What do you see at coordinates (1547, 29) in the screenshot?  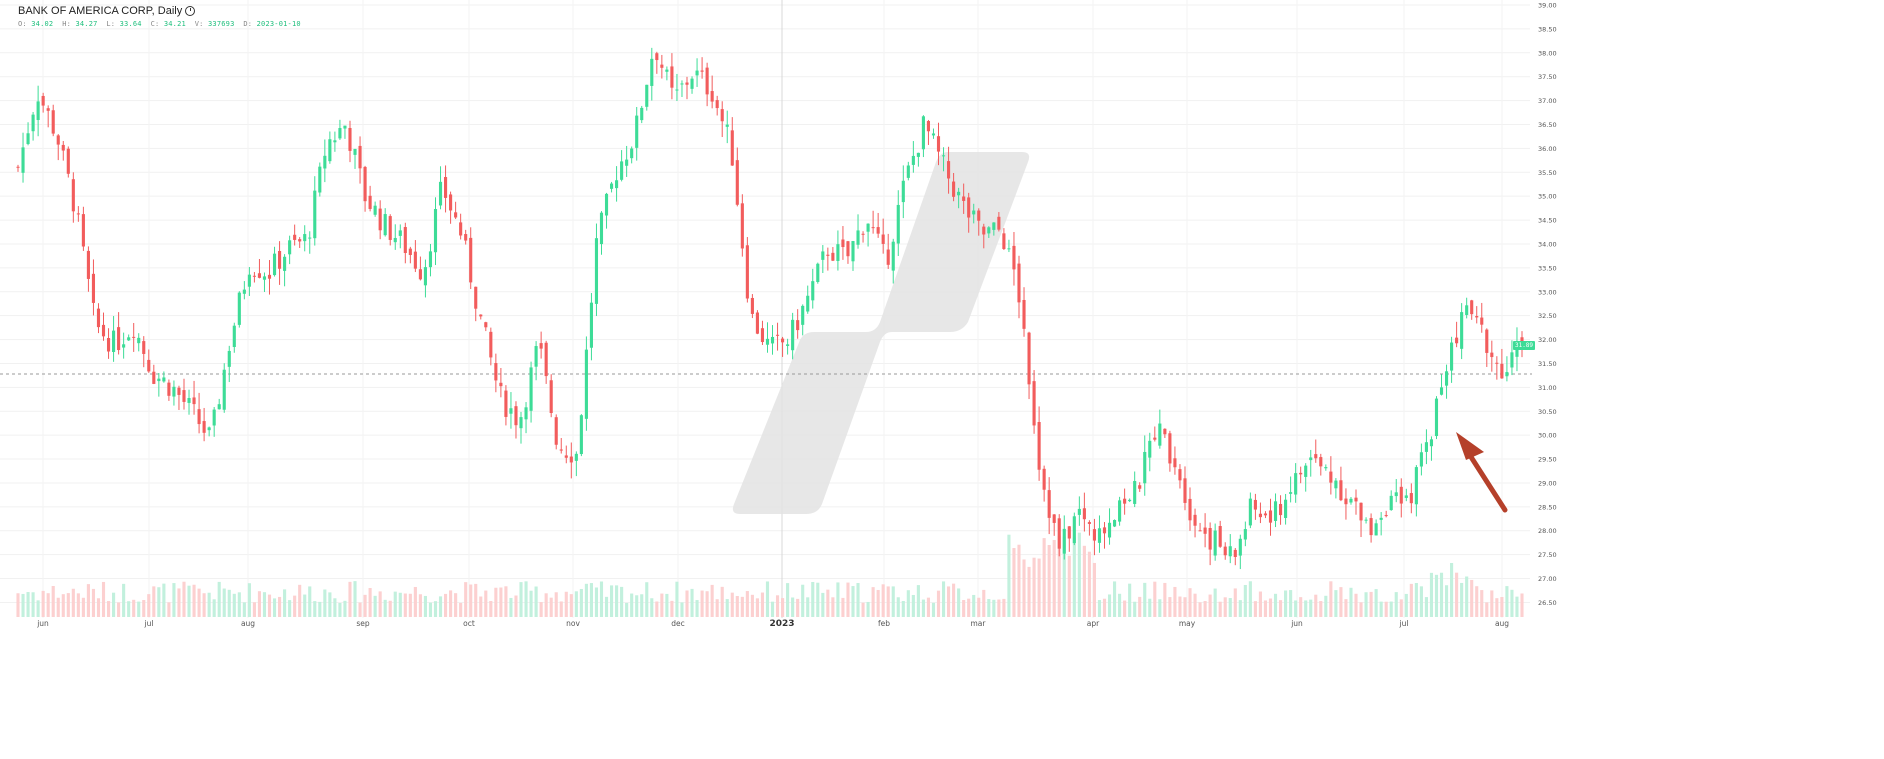 I see `price-tick-label: 38.50` at bounding box center [1547, 29].